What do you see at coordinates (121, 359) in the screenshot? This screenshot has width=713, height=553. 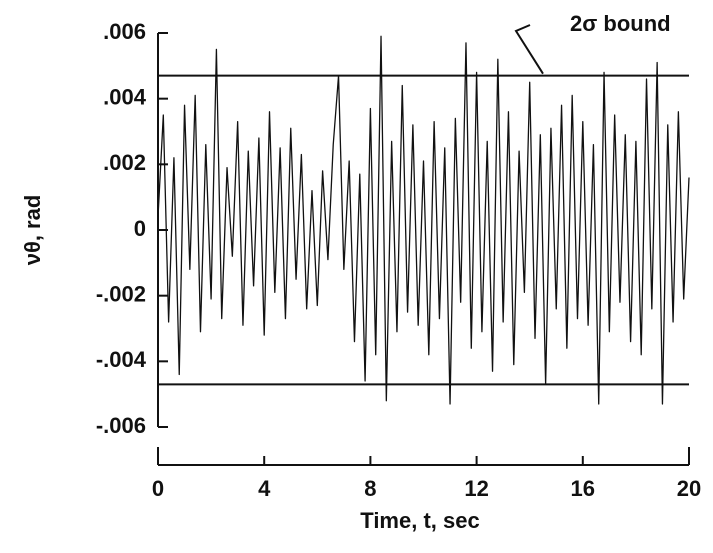 I see `y-tick-label: -.004` at bounding box center [121, 359].